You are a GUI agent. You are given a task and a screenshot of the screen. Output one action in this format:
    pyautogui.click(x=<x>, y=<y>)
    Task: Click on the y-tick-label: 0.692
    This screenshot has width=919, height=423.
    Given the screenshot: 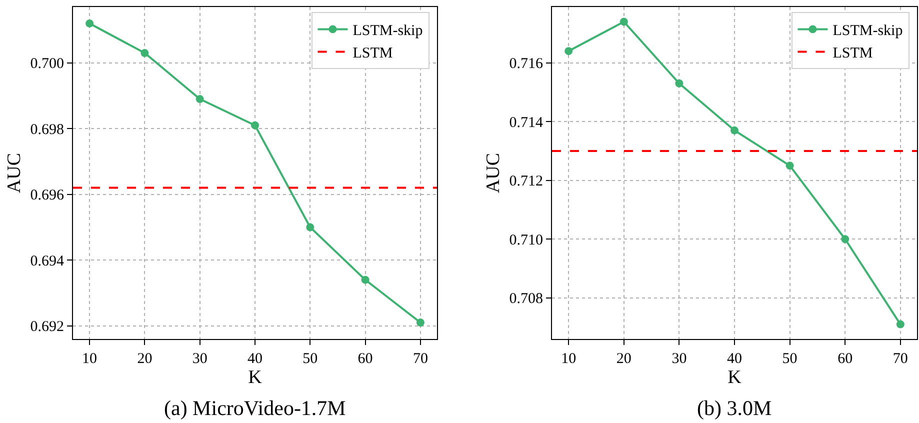 What is the action you would take?
    pyautogui.click(x=47, y=327)
    